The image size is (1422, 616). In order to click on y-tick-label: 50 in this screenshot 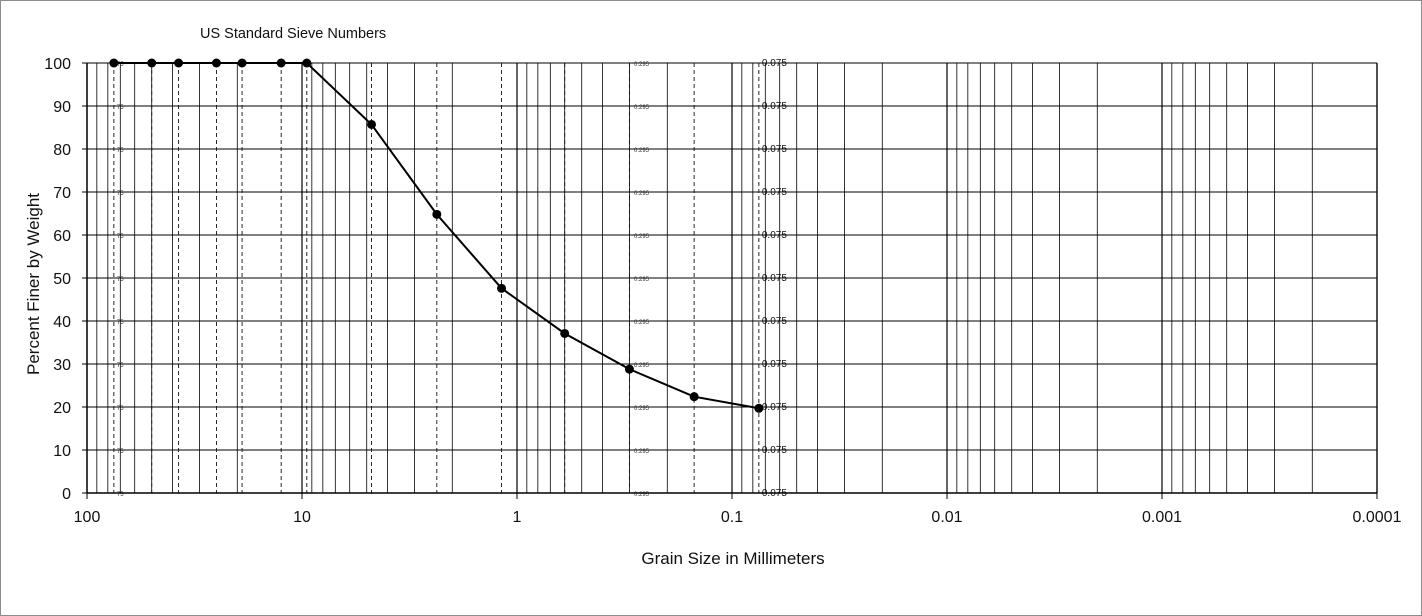, I will do `click(62, 279)`.